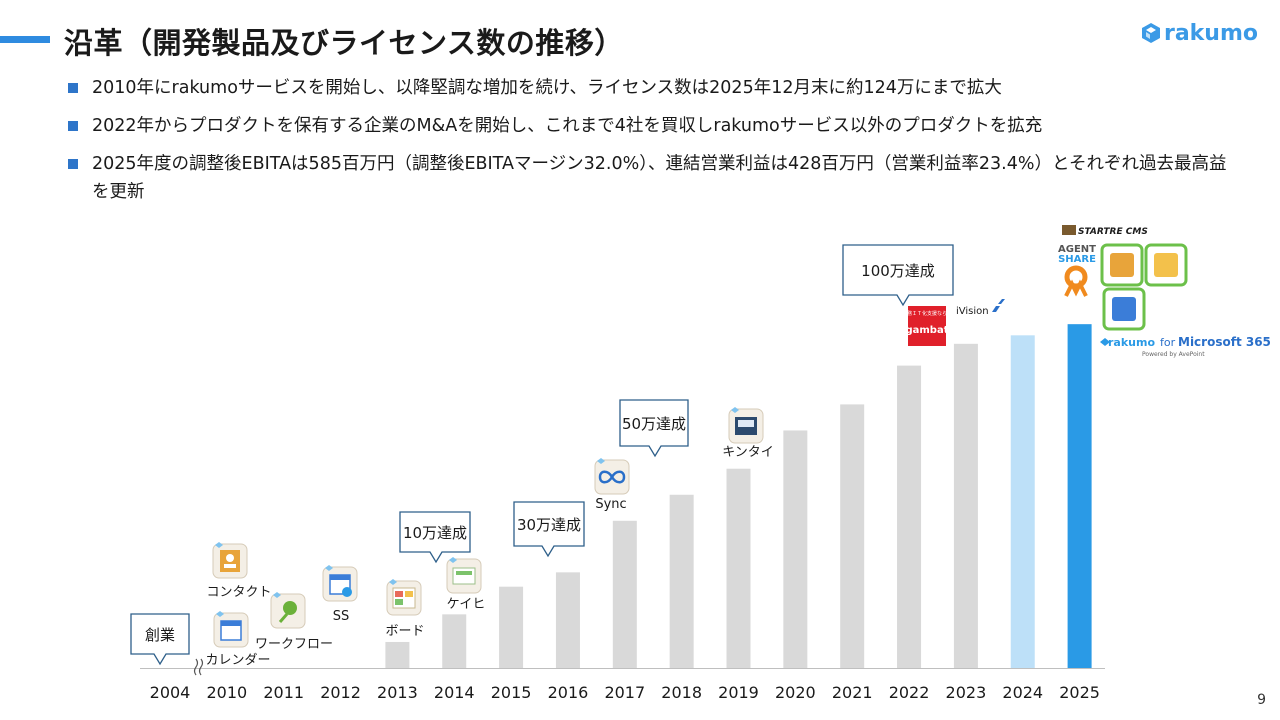 The image size is (1280, 720). I want to click on milestone-founding-label: 創業, so click(160, 635).